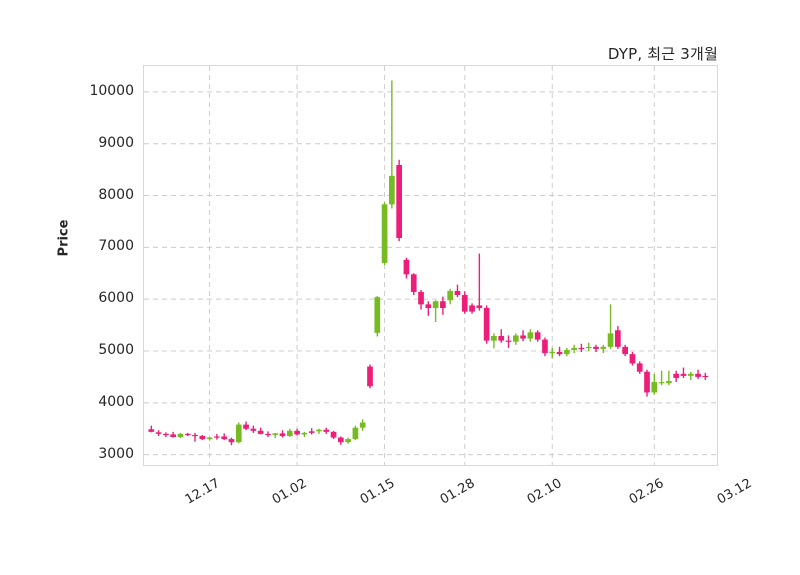 The image size is (800, 575). I want to click on y-axis-tick-labels: 3000 4000 5000 6000 7000 8000 9000 10000, so click(104, 287).